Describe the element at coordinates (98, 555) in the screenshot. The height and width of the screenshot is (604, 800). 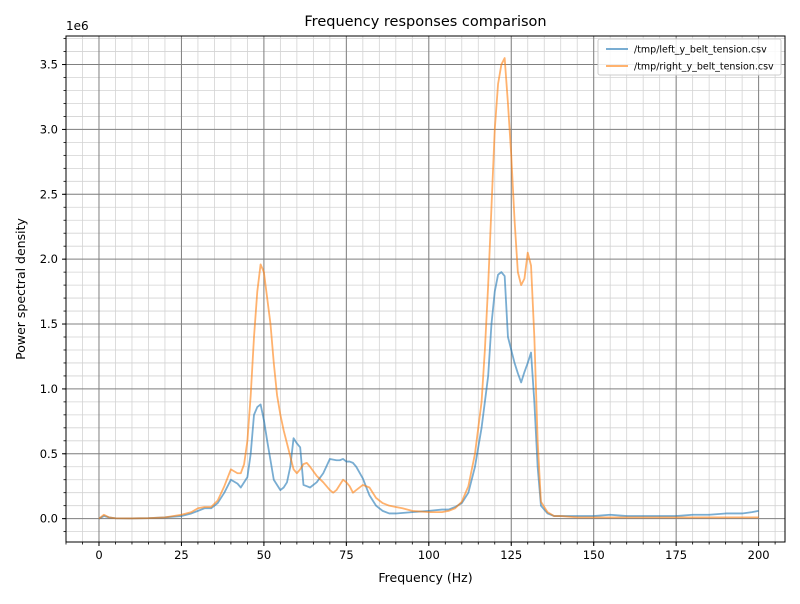
I see `x-tick-label: 0` at that location.